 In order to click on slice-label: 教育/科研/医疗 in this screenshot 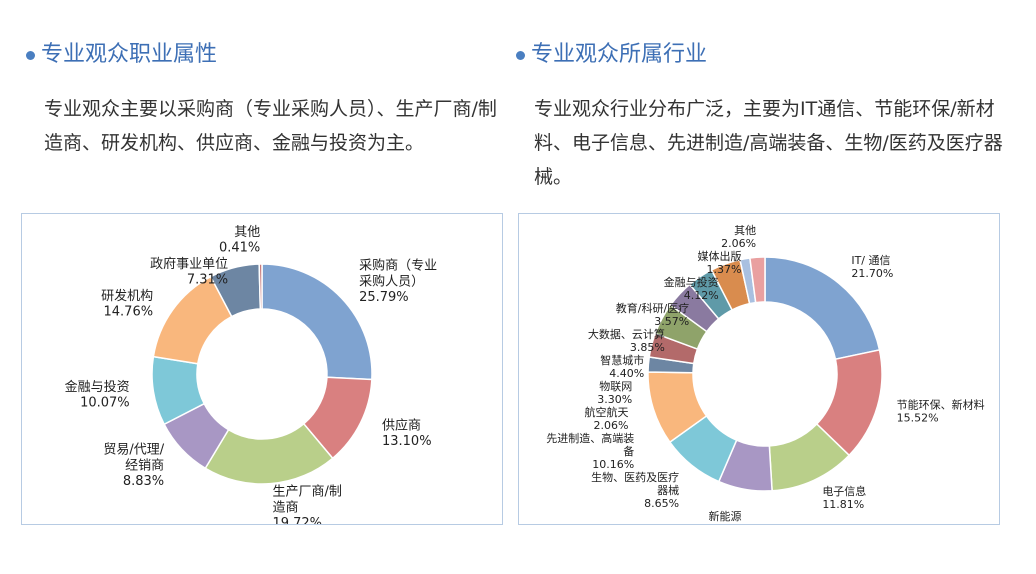, I will do `click(652, 308)`.